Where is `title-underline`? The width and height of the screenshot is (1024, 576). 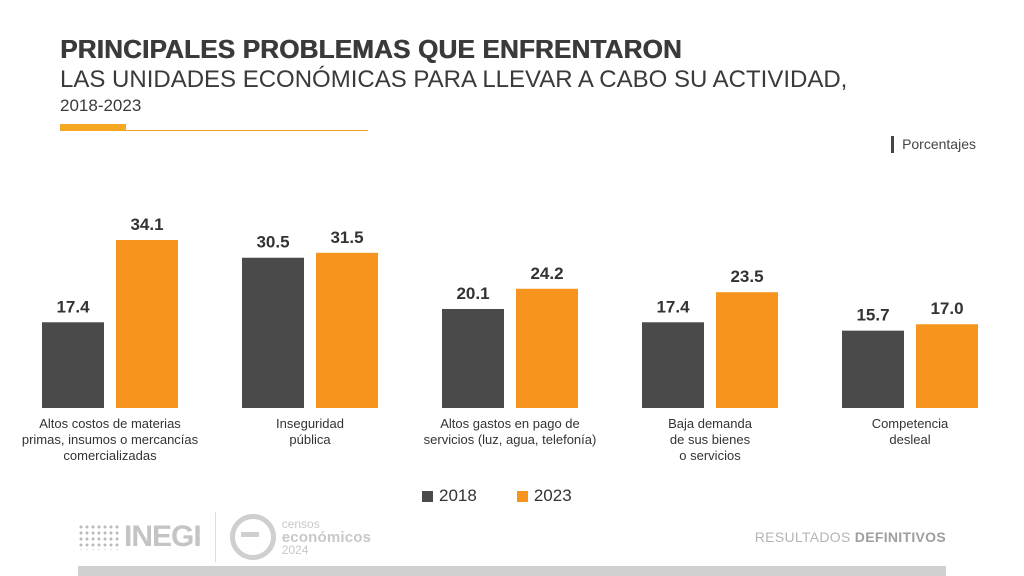
title-underline is located at coordinates (214, 130).